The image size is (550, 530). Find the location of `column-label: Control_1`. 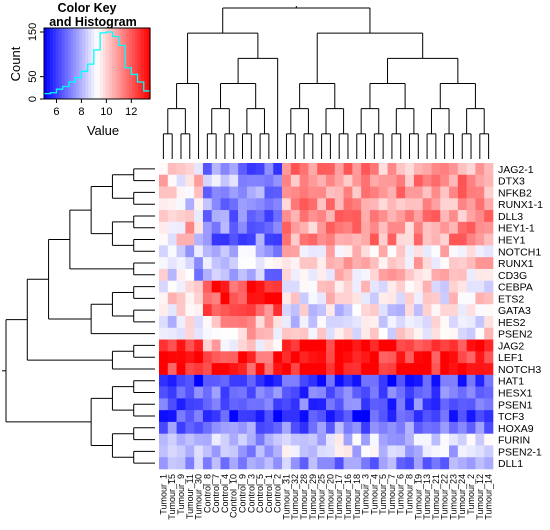

column-label: Control_1 is located at coordinates (269, 493).